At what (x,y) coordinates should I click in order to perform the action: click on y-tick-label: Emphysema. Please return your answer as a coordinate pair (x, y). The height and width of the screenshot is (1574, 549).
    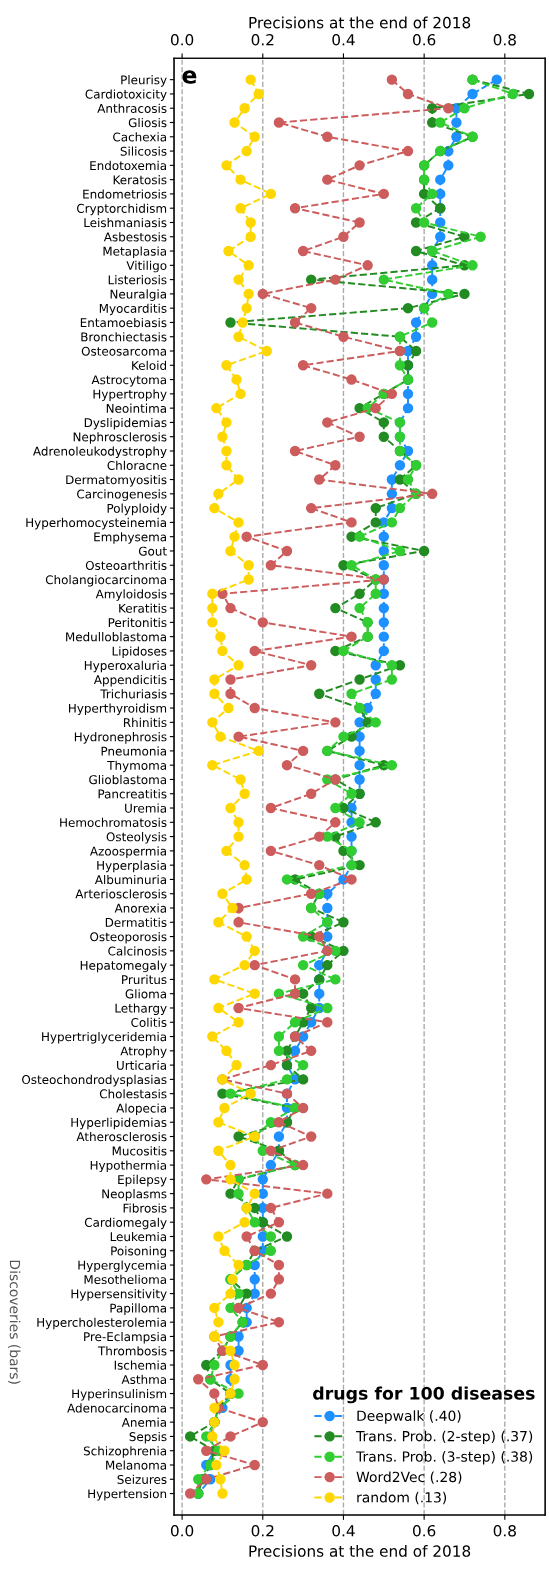
    Looking at the image, I should click on (130, 538).